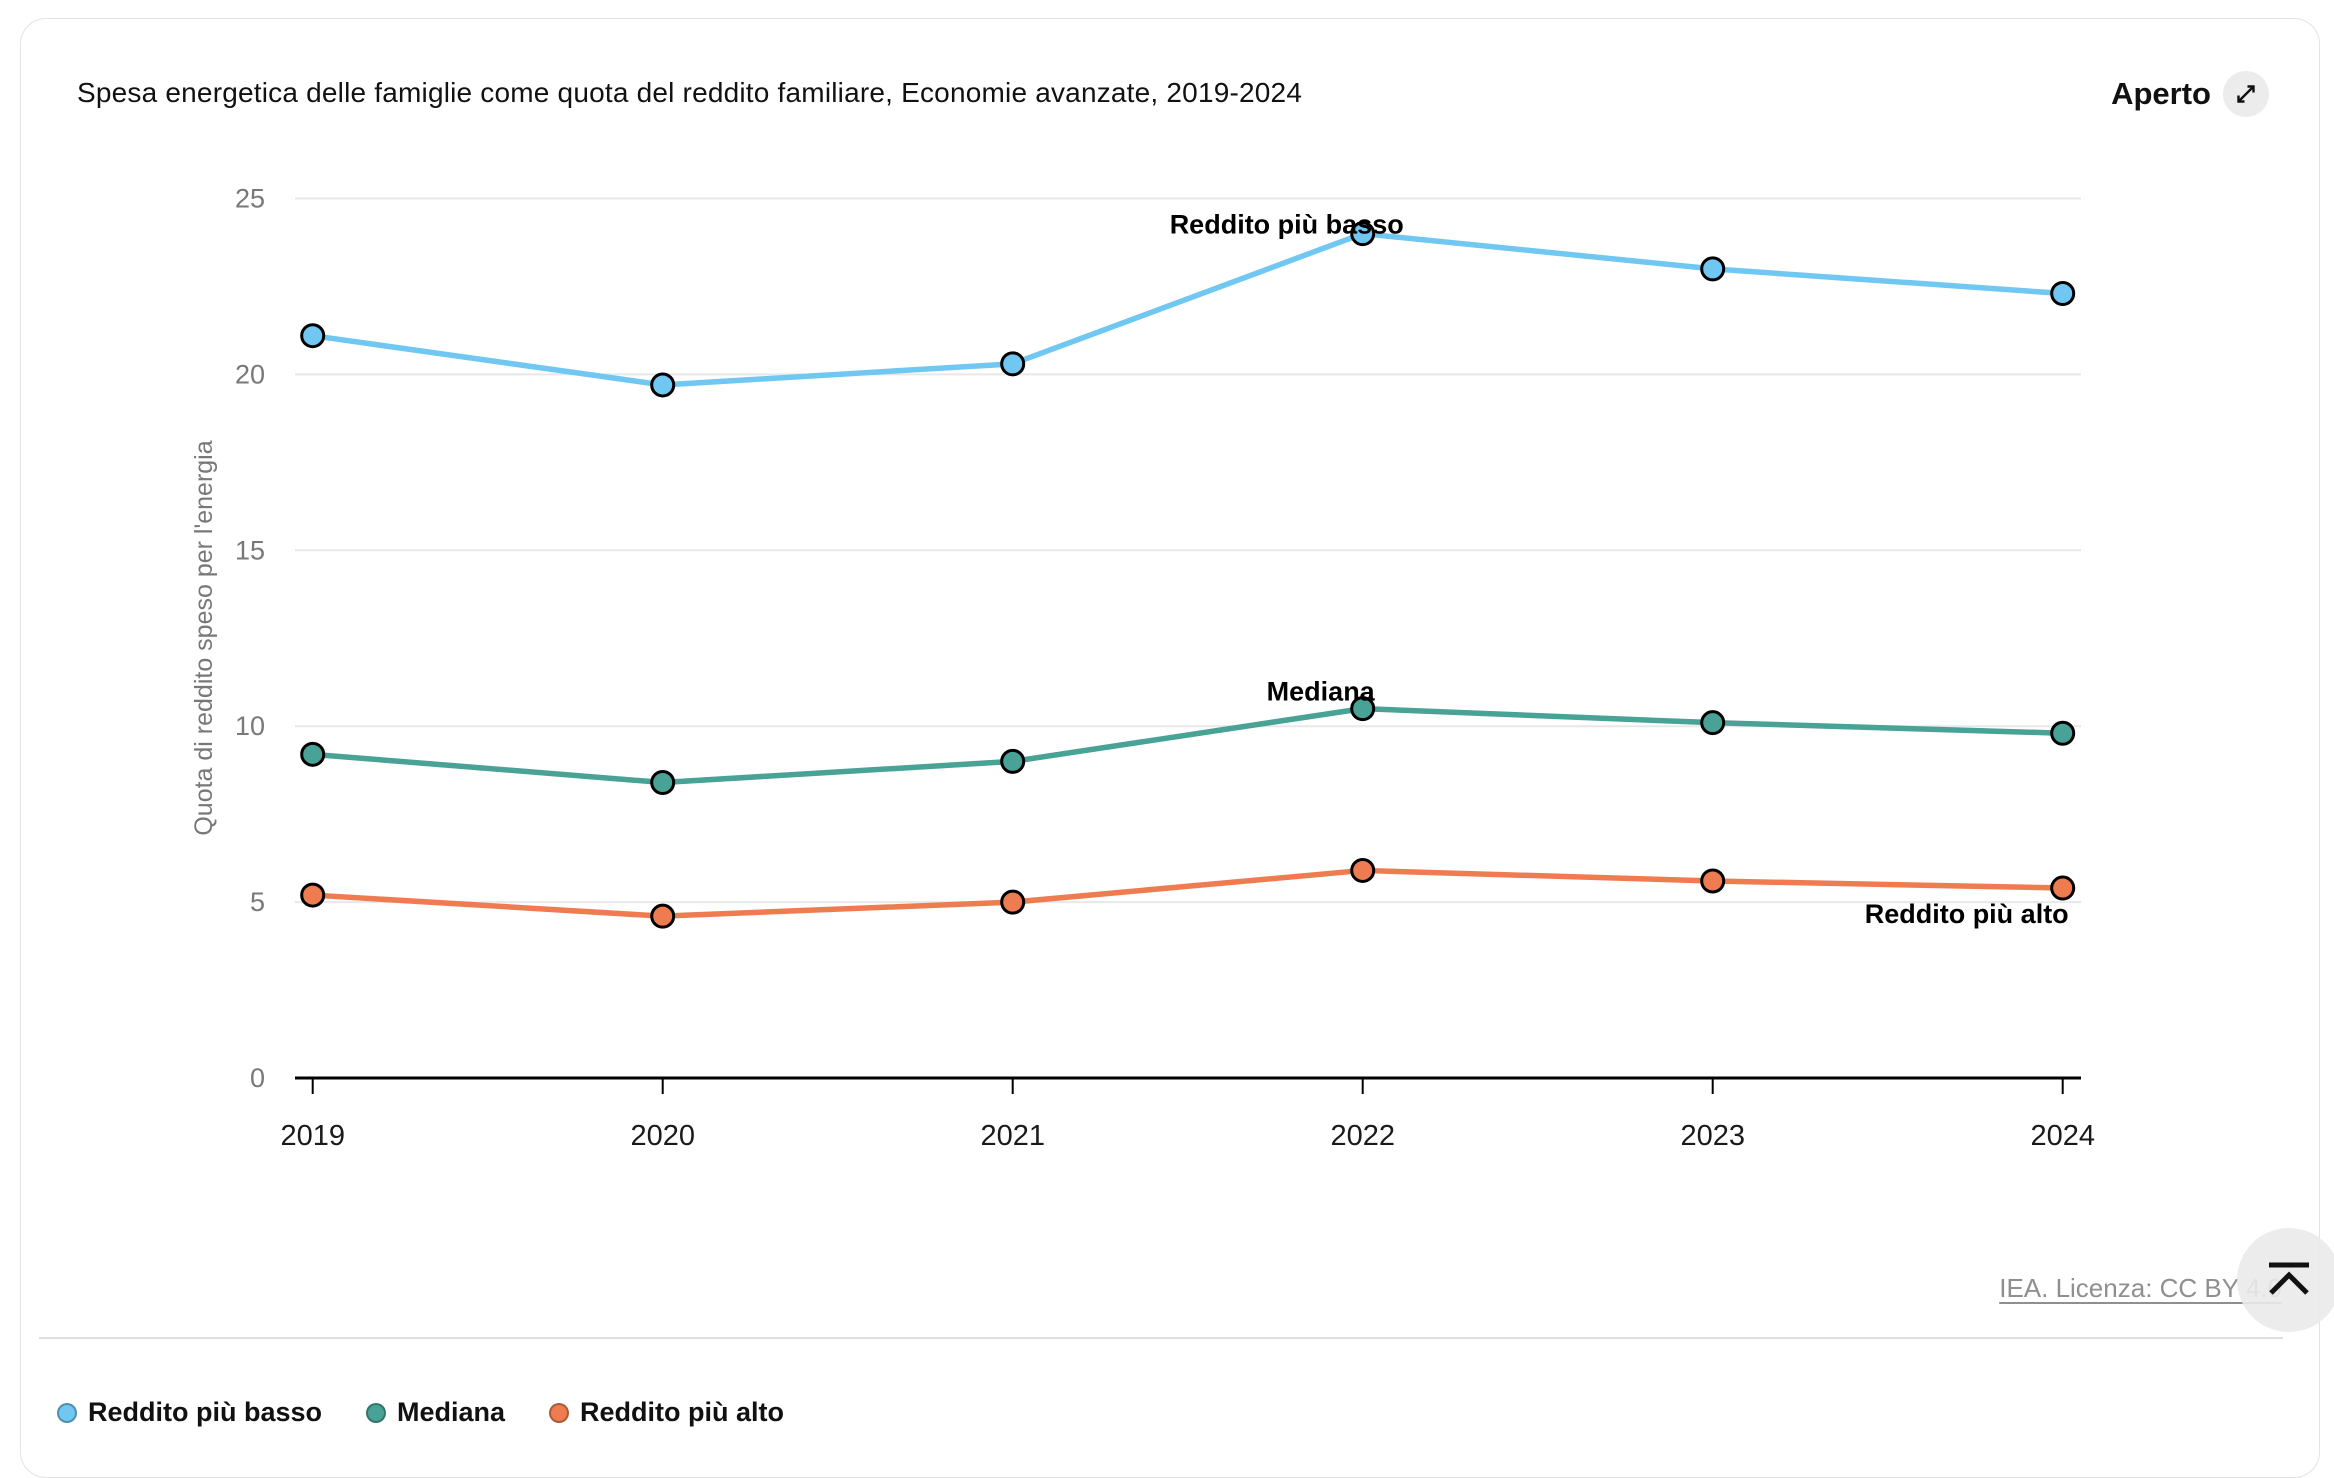  I want to click on expand-button, so click(2246, 94).